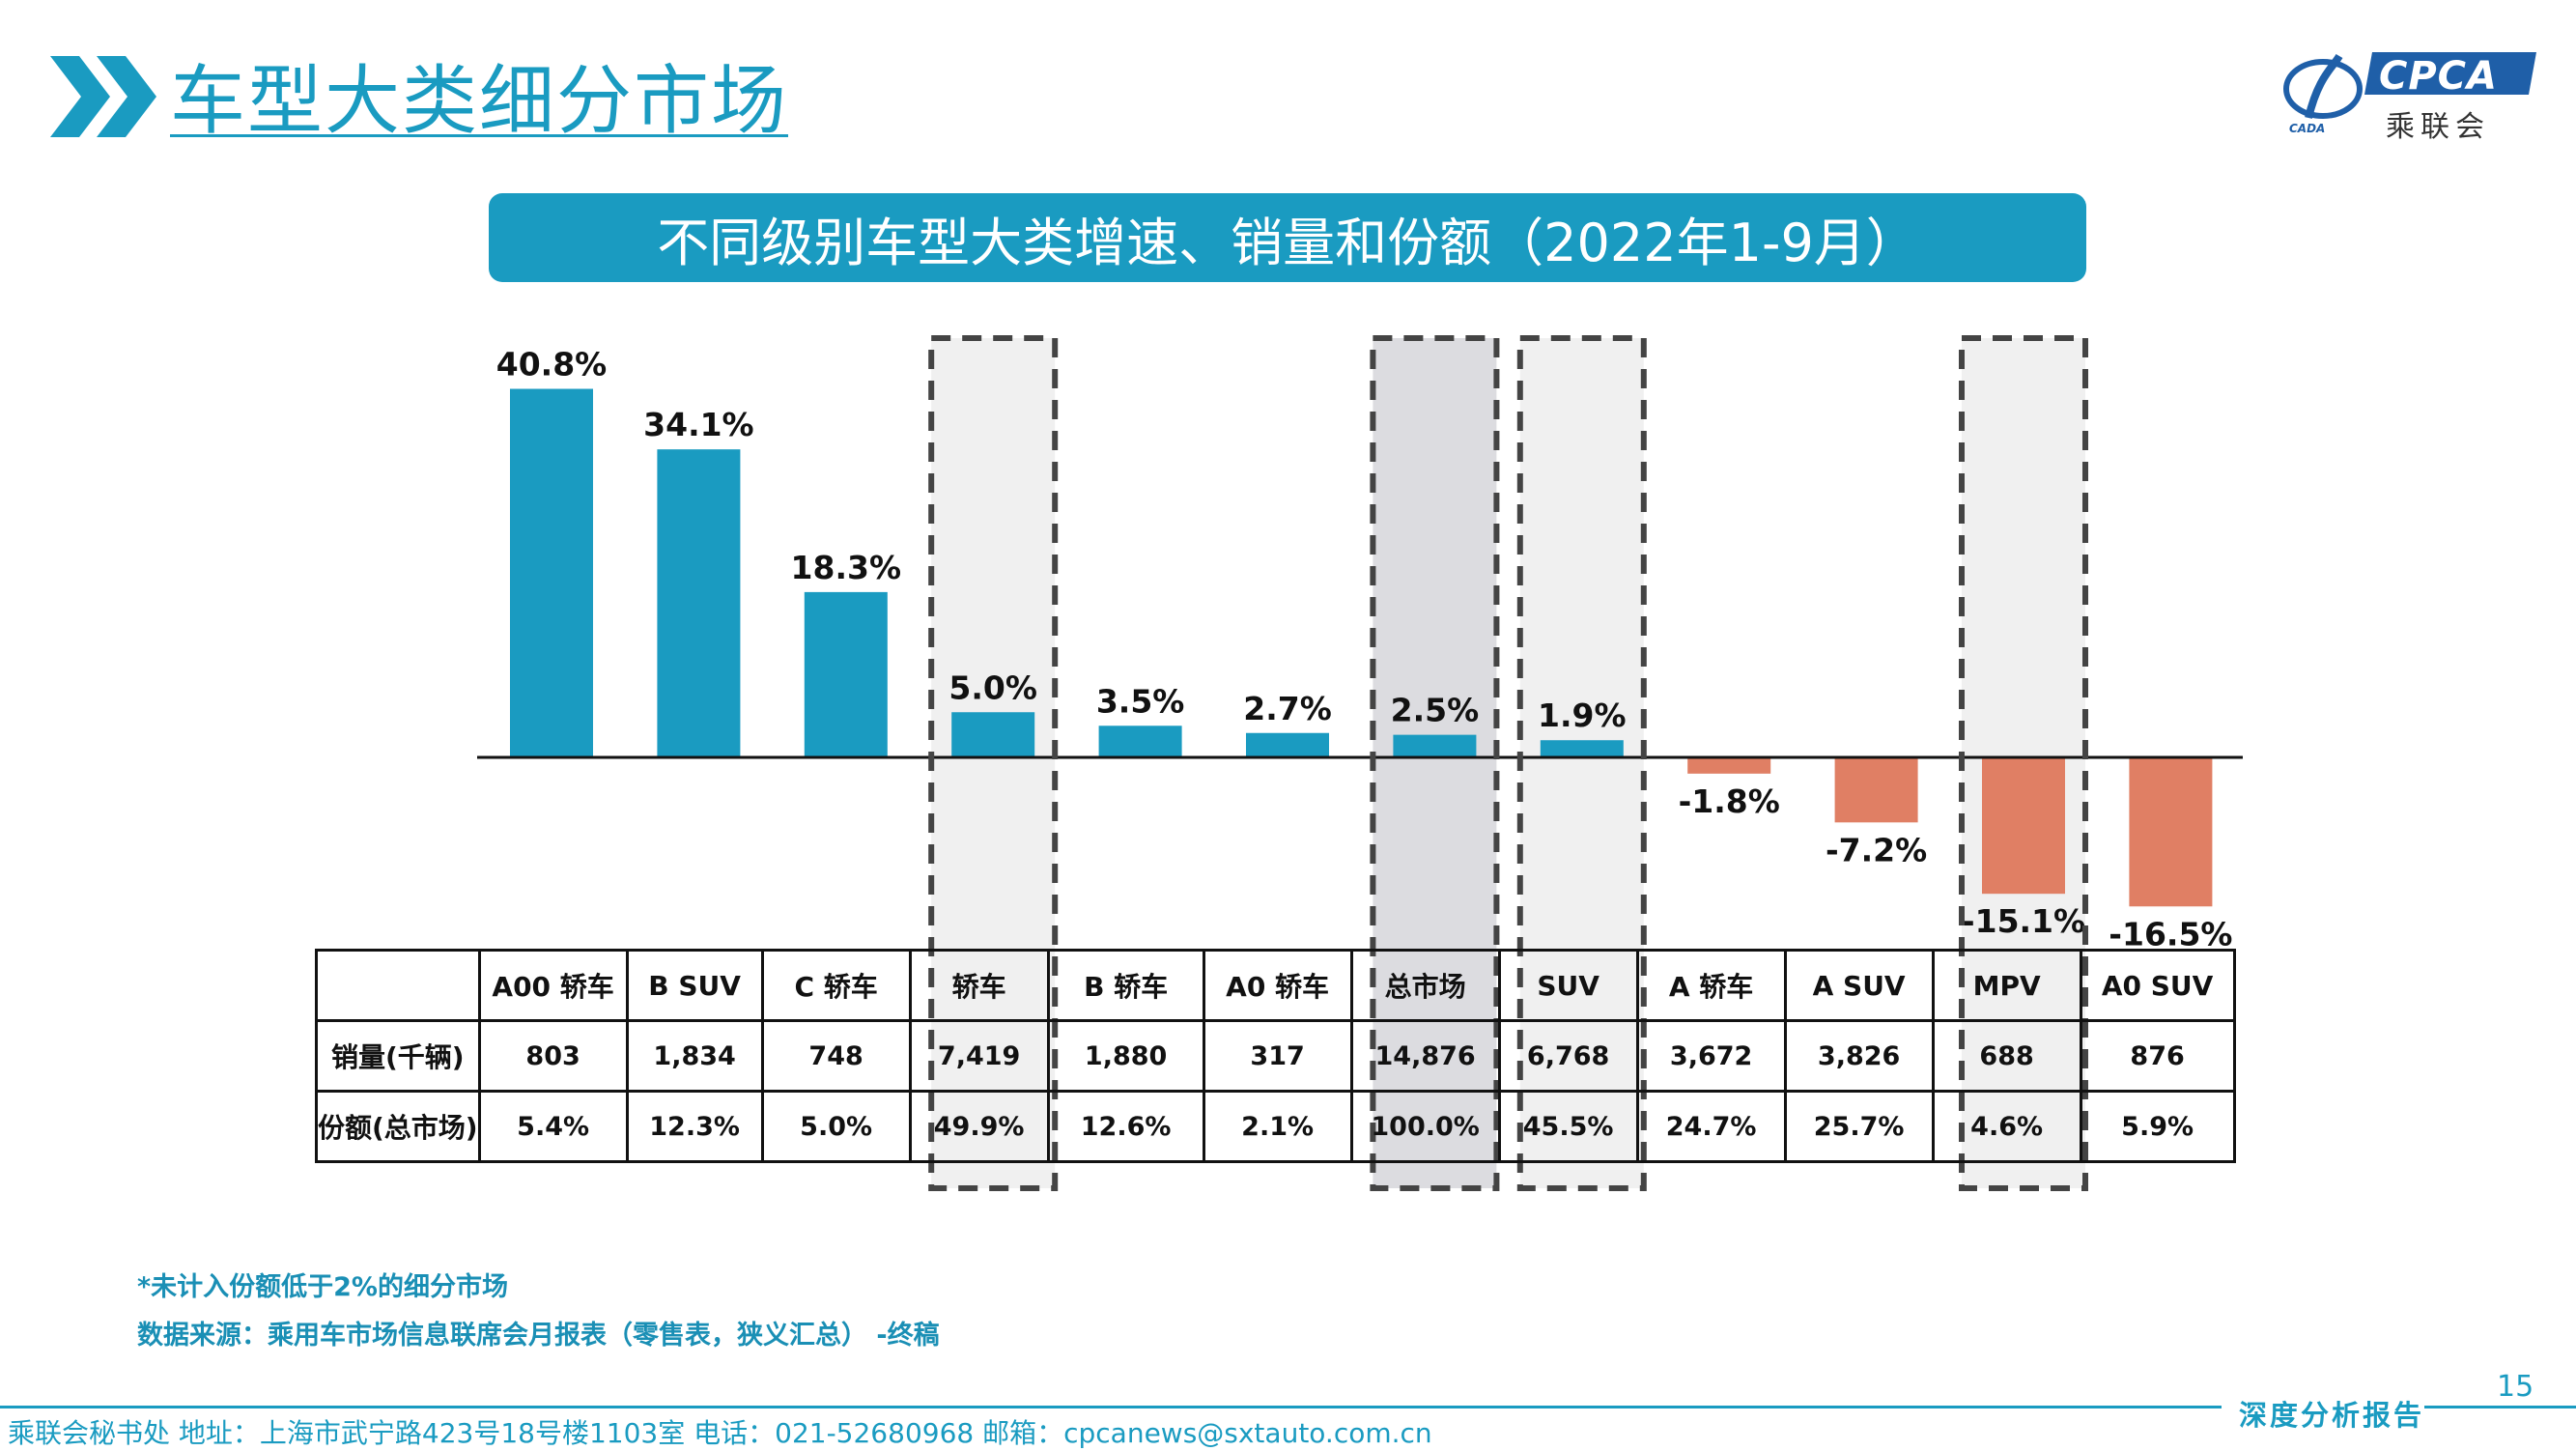 This screenshot has height=1451, width=2576. Describe the element at coordinates (1287, 708) in the screenshot. I see `bar-value-label: 2.7%` at that location.